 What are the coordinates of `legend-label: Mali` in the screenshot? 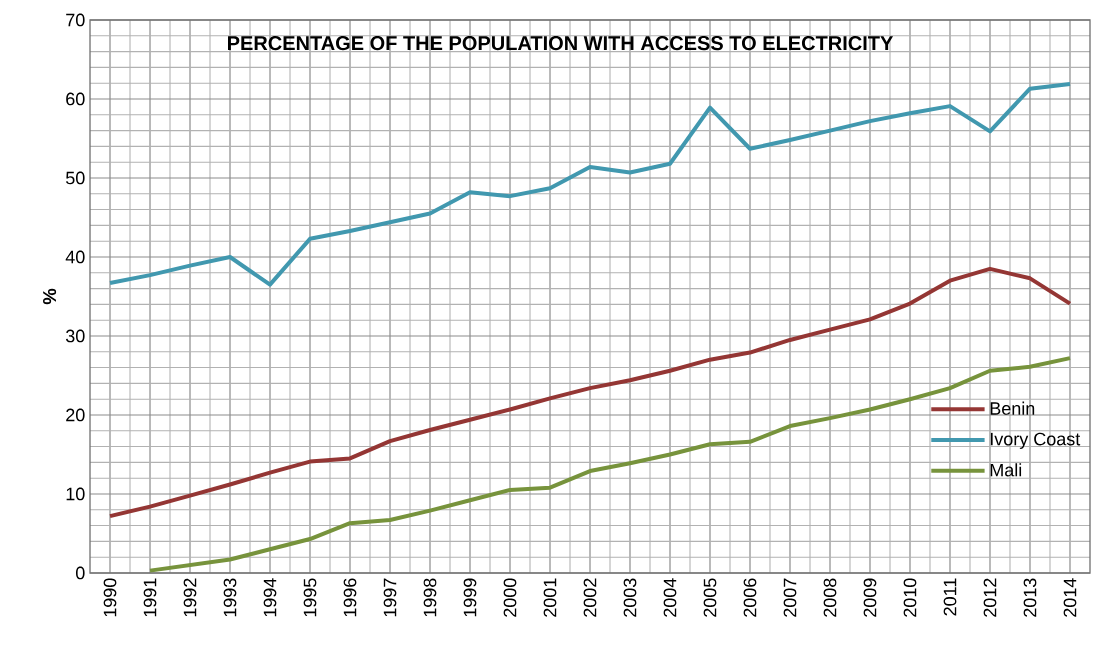 It's located at (1006, 470).